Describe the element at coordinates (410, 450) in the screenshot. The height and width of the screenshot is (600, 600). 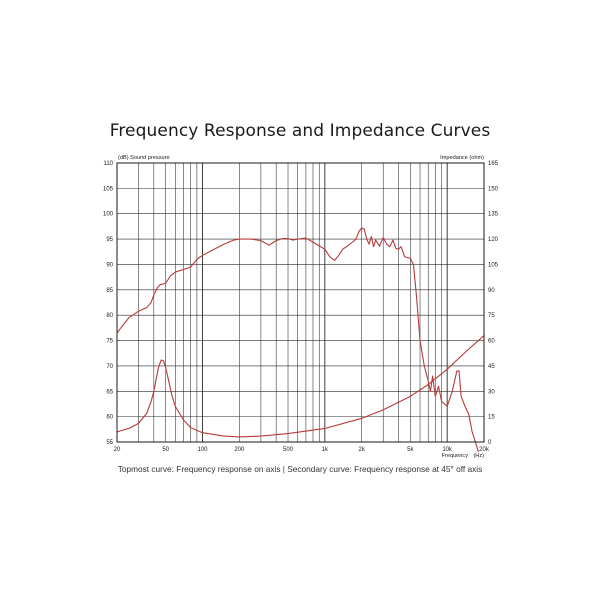
I see `x-tick-label: 5k` at that location.